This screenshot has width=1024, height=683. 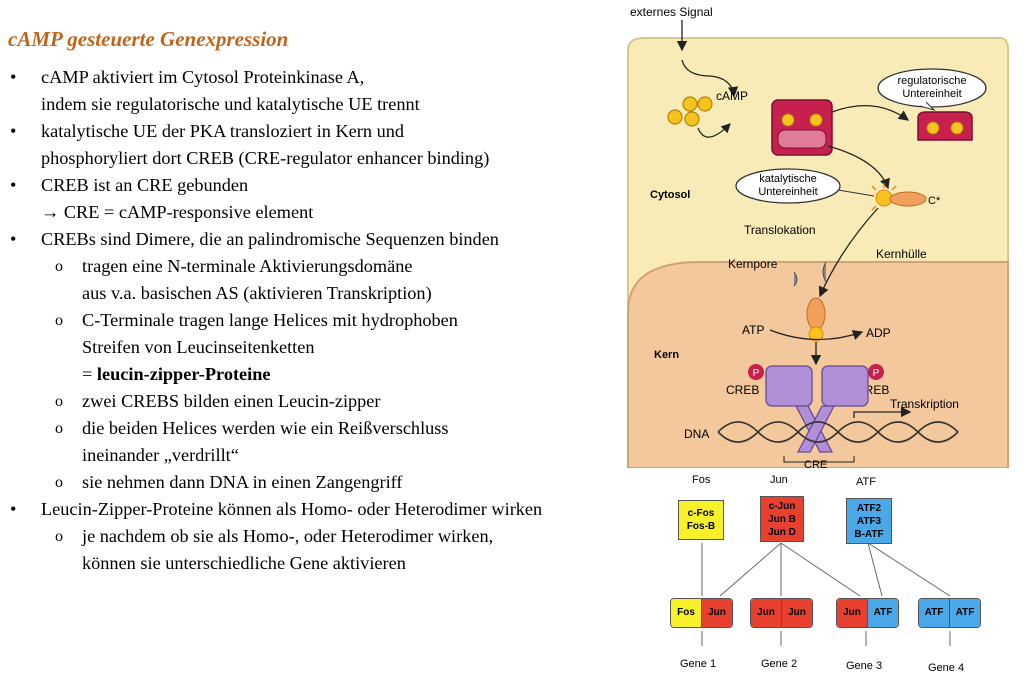 What do you see at coordinates (866, 482) in the screenshot?
I see `atf-header: ATF` at bounding box center [866, 482].